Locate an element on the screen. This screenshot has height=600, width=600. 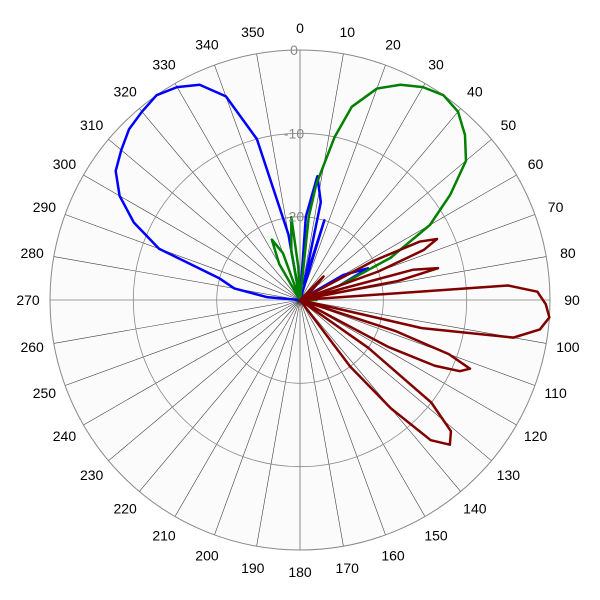
angle-tick-label: 110 is located at coordinates (555, 393).